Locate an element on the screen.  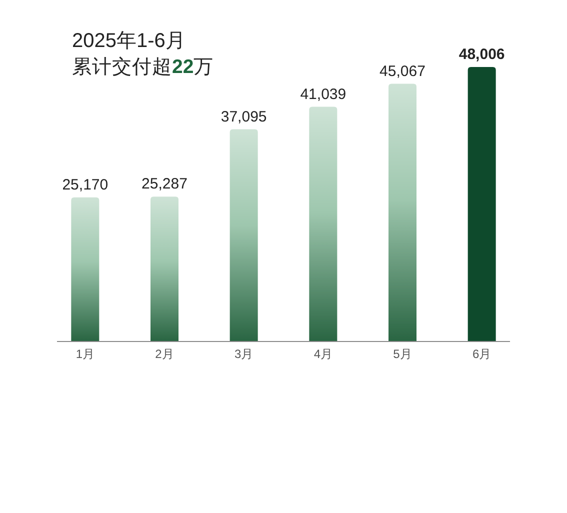
title: 2025年1-6月 is located at coordinates (129, 41).